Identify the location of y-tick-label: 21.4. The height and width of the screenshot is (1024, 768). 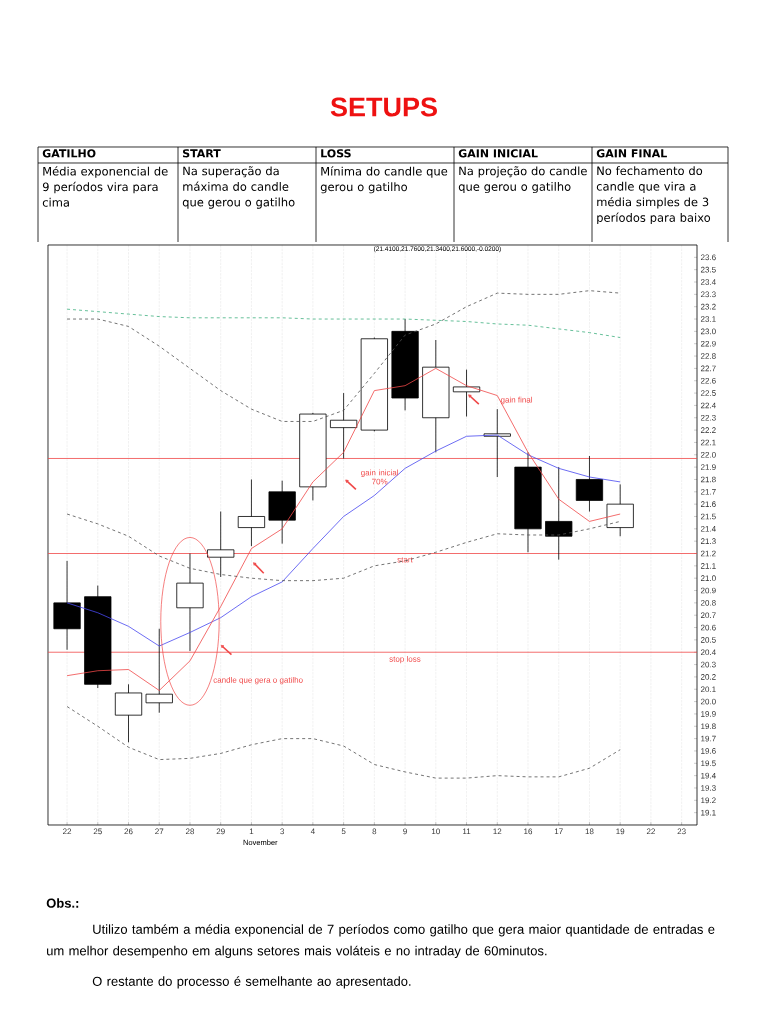
(708, 529).